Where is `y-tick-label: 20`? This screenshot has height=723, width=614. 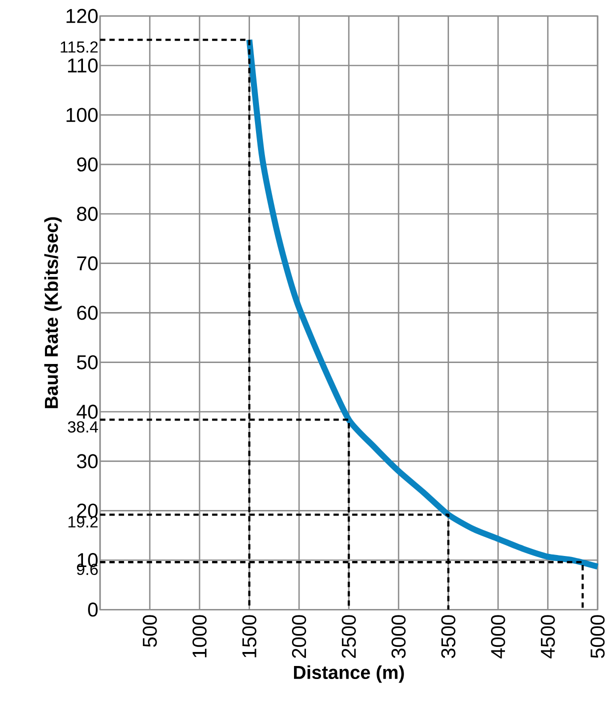 y-tick-label: 20 is located at coordinates (87, 511).